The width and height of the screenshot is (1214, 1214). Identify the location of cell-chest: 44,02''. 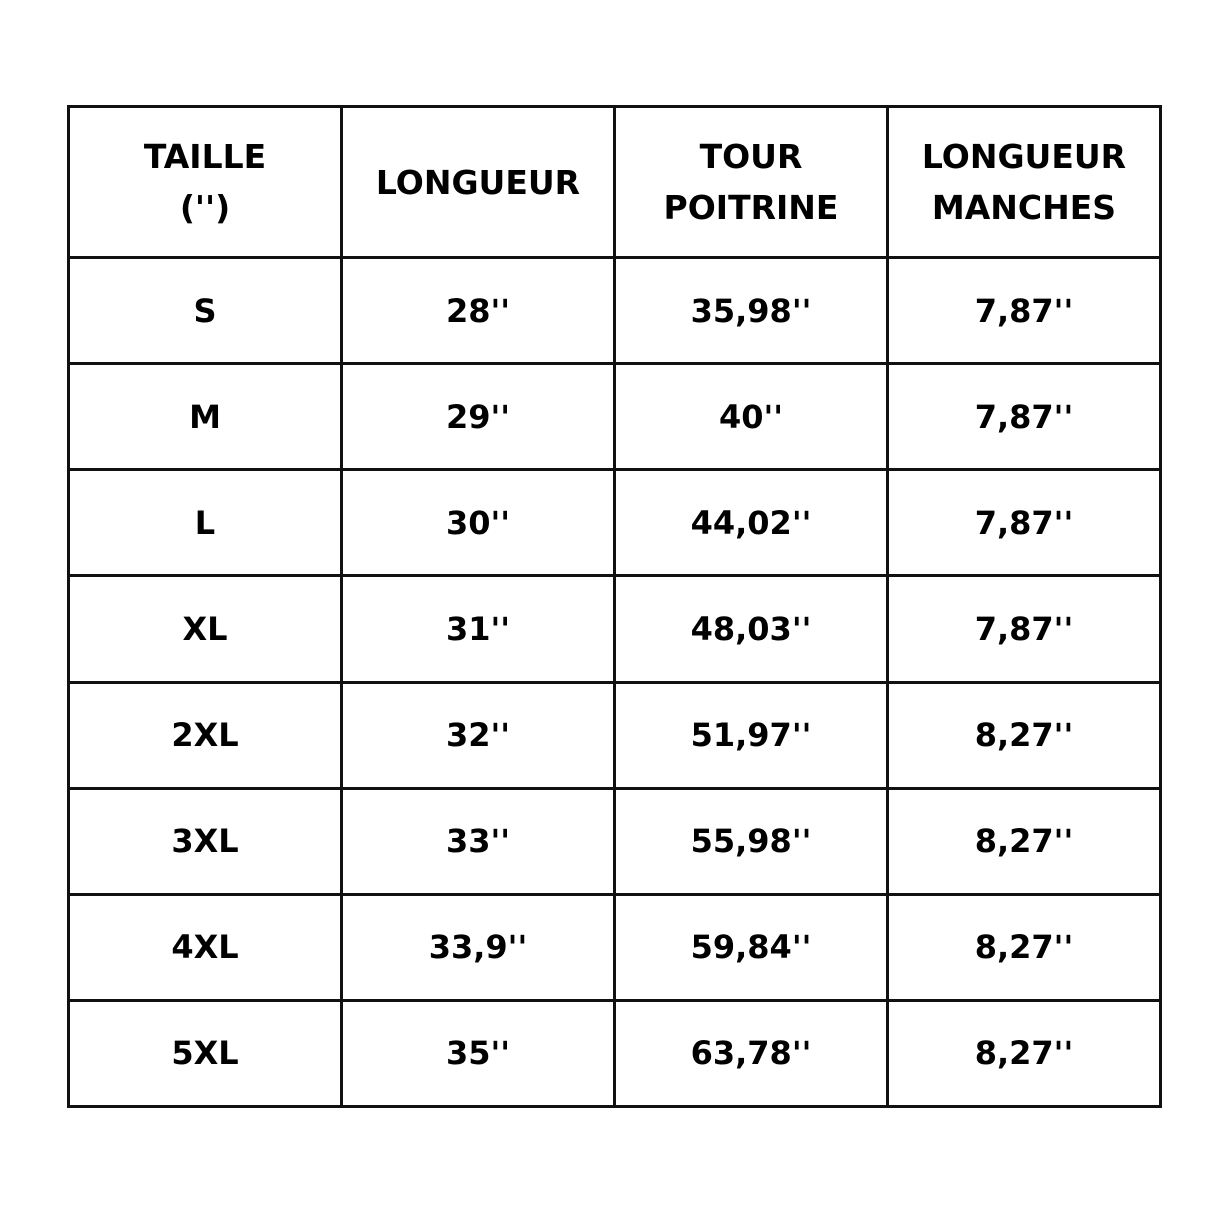
(751, 523).